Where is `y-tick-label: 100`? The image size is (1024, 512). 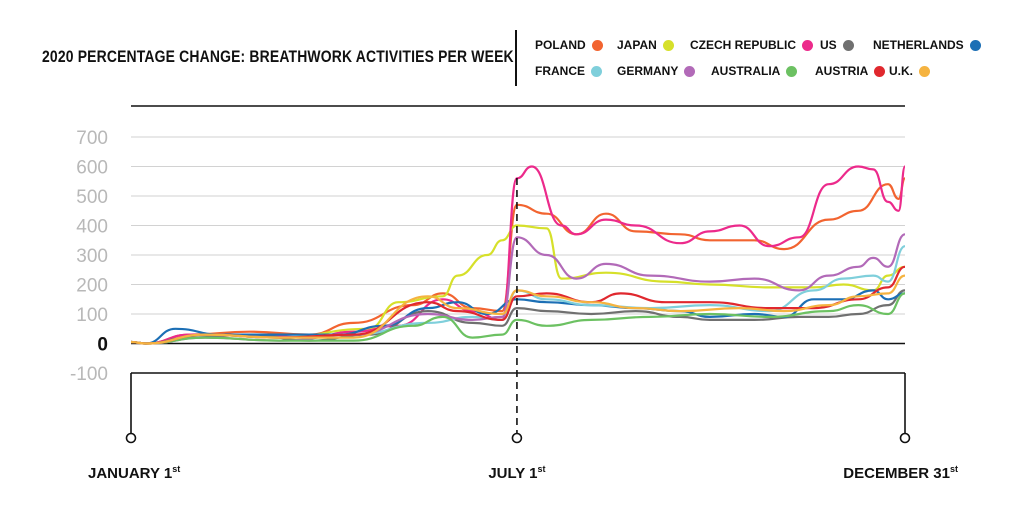
y-tick-label: 100 is located at coordinates (92, 315).